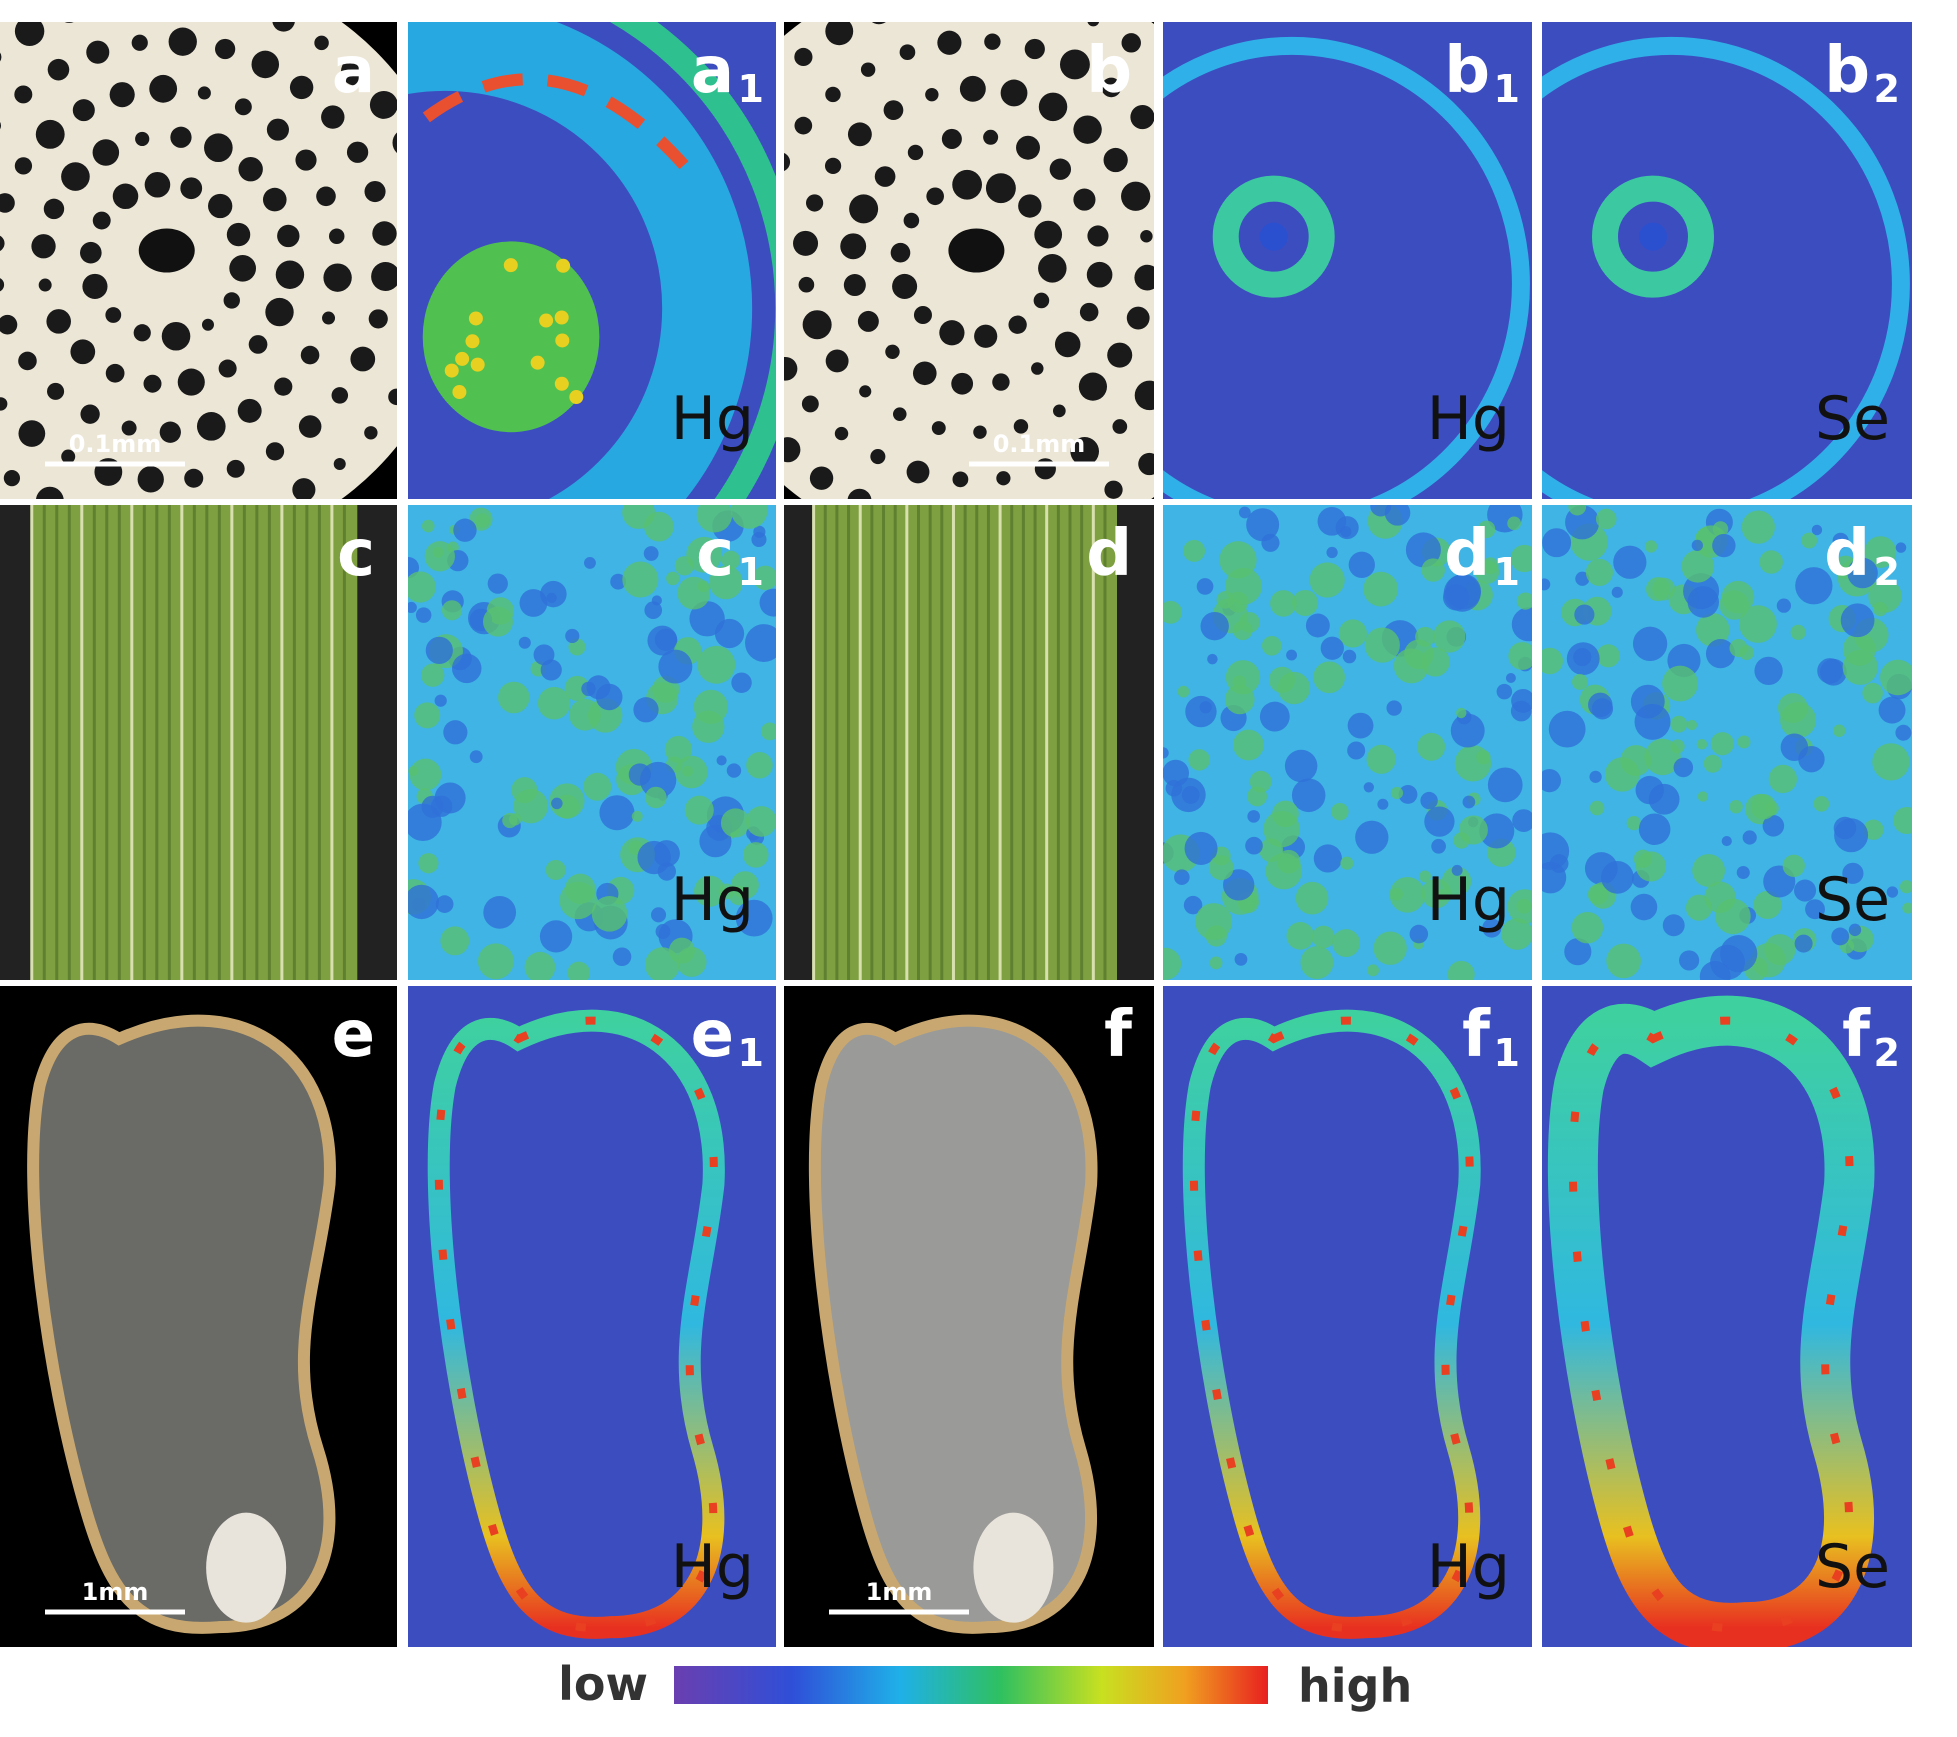 This screenshot has height=1737, width=1957. I want to click on panel-index: 2, so click(1887, 1053).